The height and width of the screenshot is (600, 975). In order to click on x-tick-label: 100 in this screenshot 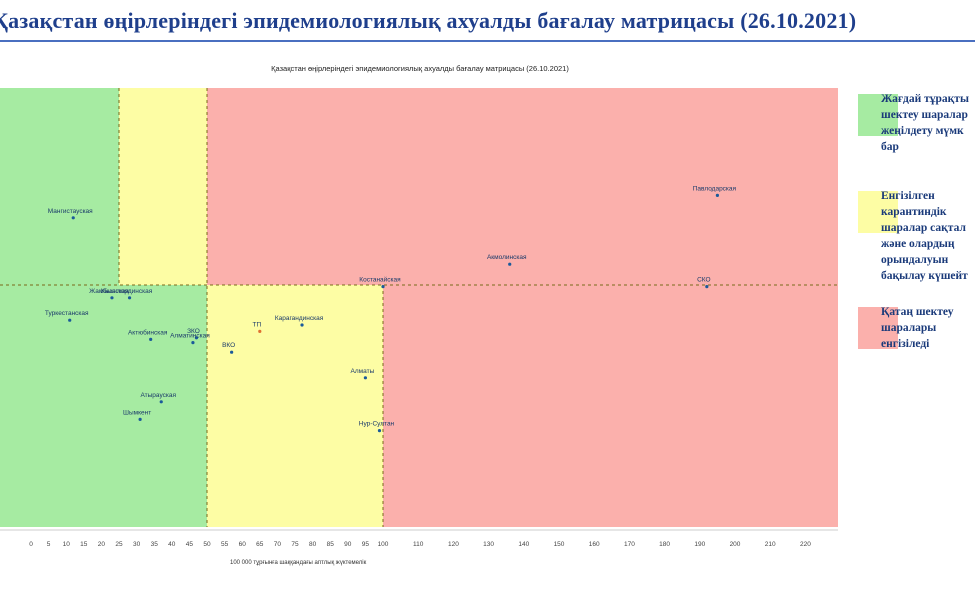, I will do `click(383, 544)`.